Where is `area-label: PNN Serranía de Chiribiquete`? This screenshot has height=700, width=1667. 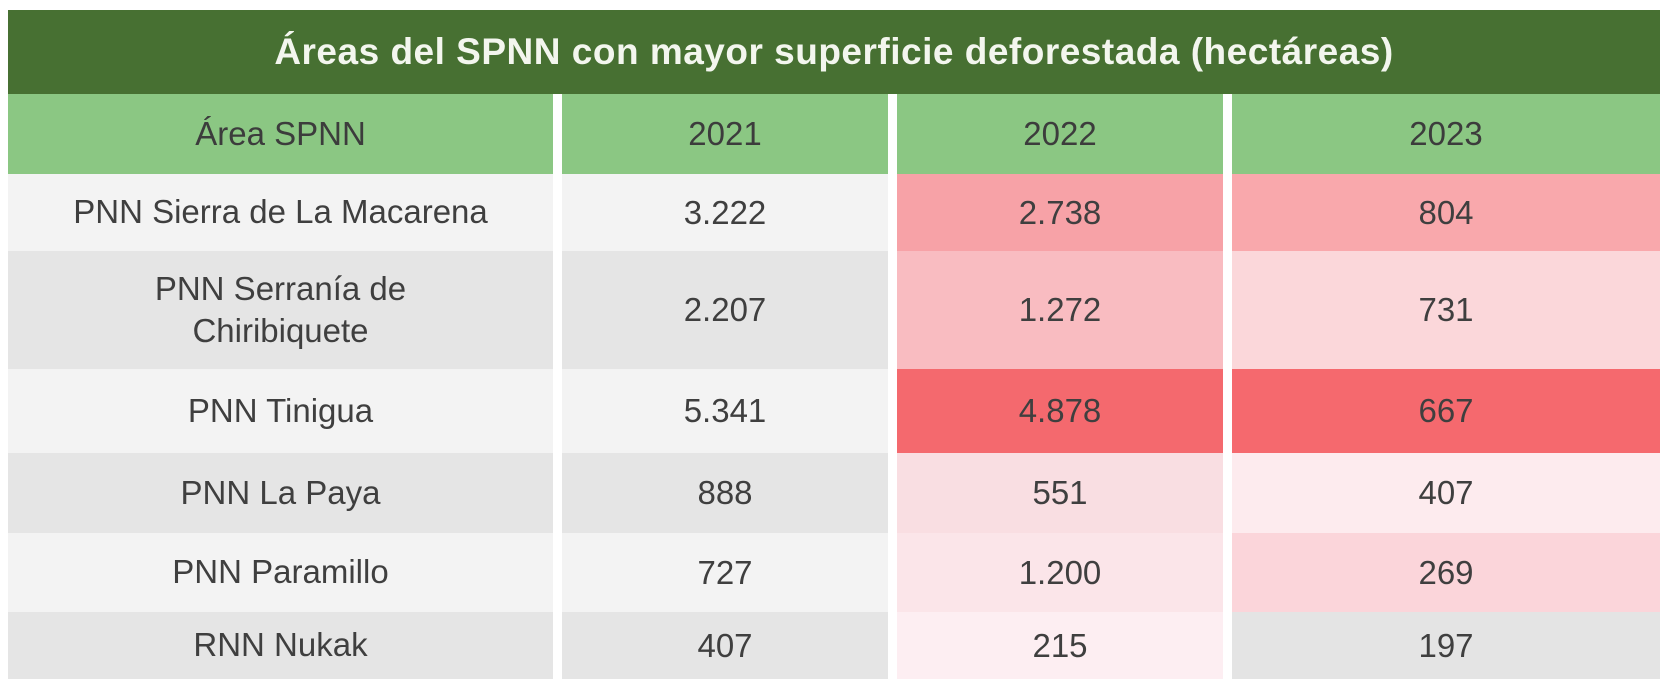 area-label: PNN Serranía de Chiribiquete is located at coordinates (280, 309).